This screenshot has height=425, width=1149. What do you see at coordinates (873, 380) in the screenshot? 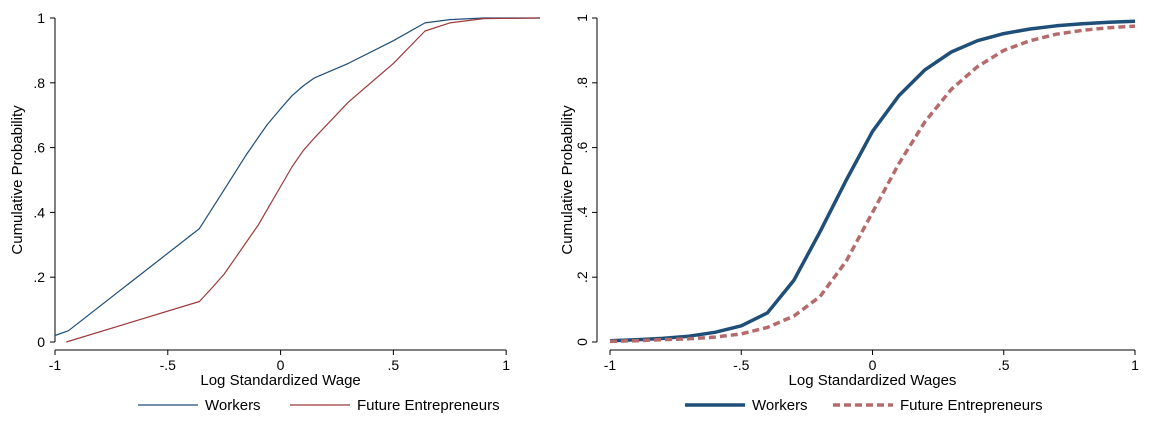
I see `x-axis-label: Log Standardized Wages` at bounding box center [873, 380].